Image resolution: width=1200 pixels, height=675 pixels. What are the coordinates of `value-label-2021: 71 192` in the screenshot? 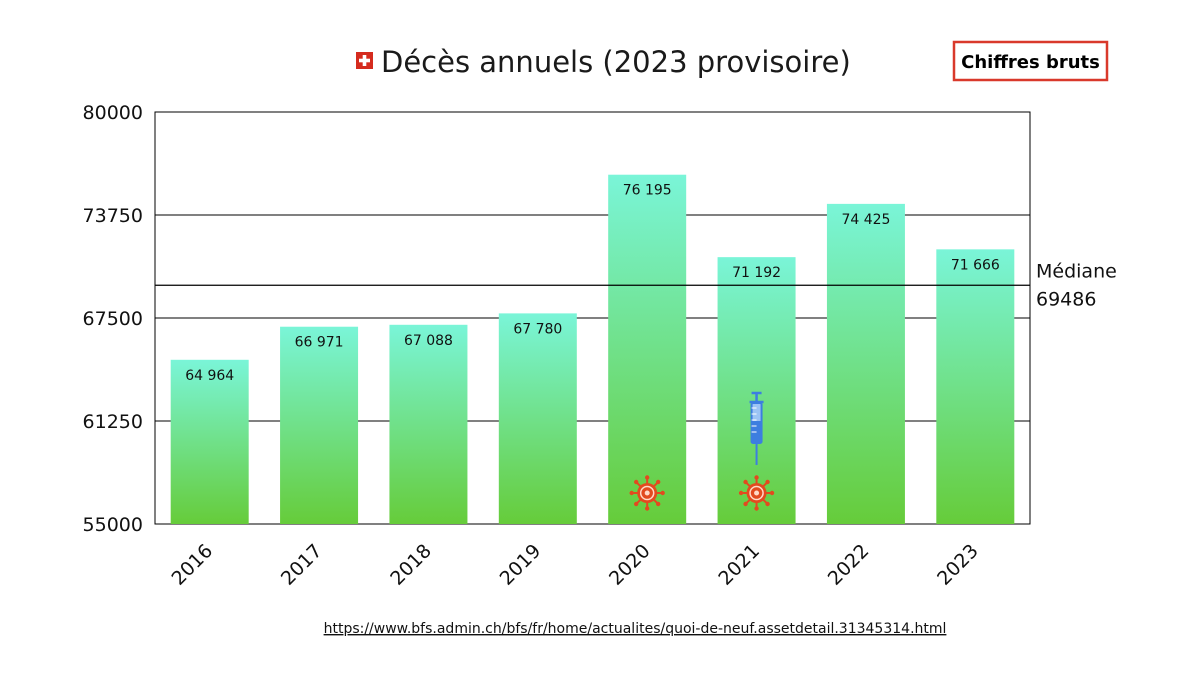 It's located at (756, 273).